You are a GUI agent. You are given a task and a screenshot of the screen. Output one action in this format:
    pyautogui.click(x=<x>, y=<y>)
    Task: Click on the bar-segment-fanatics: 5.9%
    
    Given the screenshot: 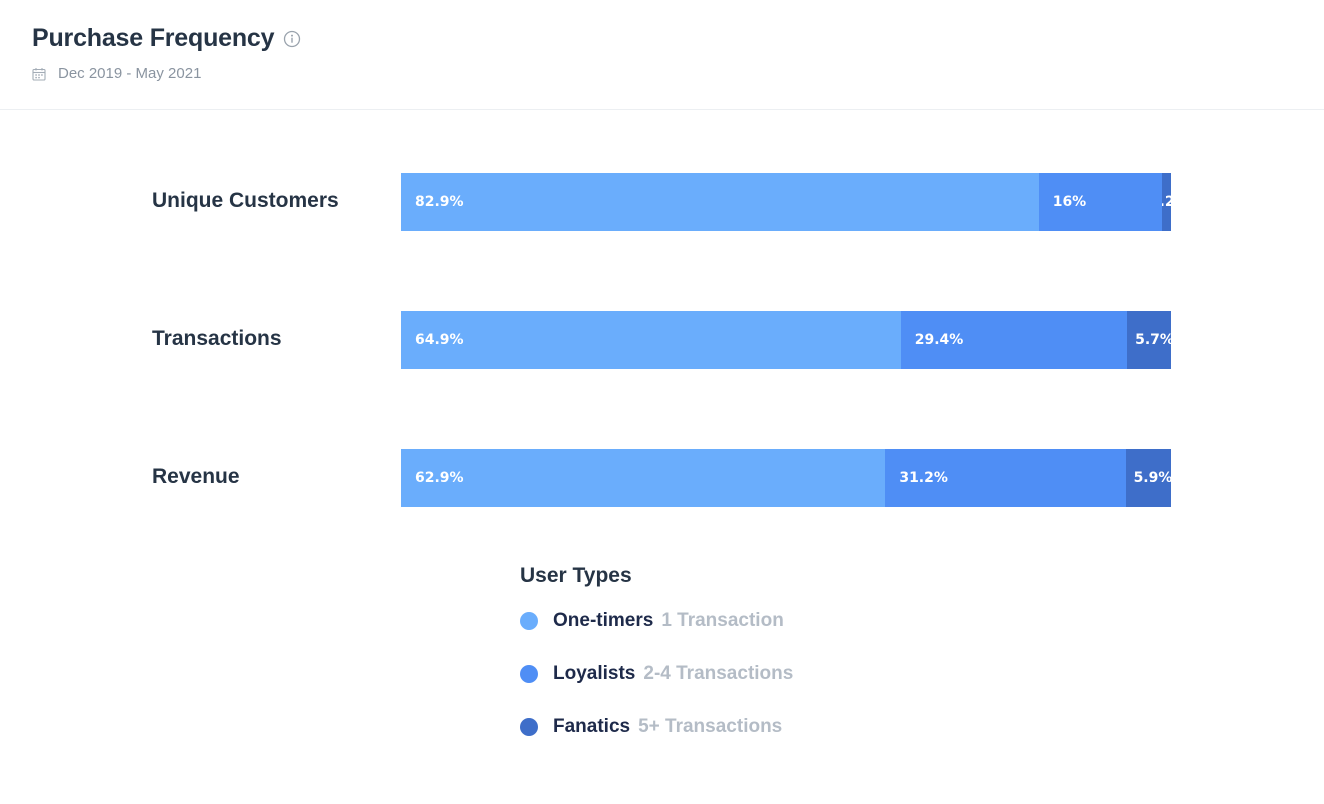 What is the action you would take?
    pyautogui.click(x=1148, y=478)
    